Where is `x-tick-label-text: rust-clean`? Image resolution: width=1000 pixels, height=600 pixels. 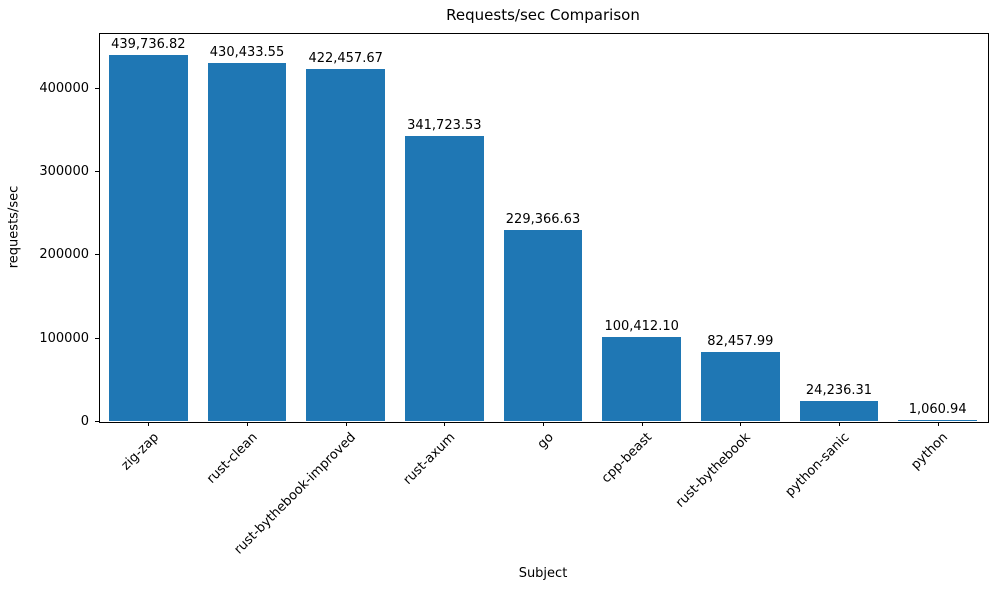 x-tick-label-text: rust-clean is located at coordinates (232, 458).